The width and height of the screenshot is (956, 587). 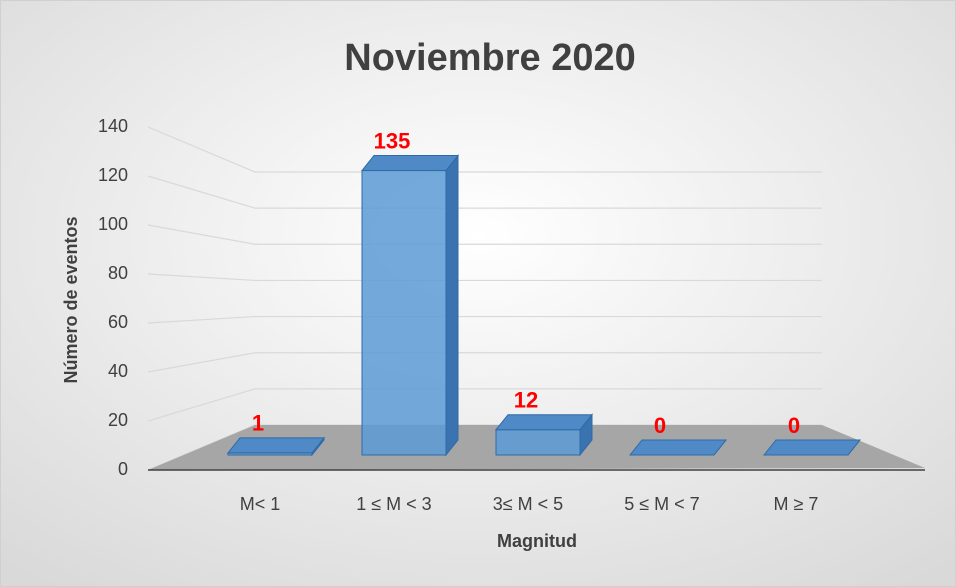 What do you see at coordinates (123, 469) in the screenshot?
I see `y-tick-label: 0` at bounding box center [123, 469].